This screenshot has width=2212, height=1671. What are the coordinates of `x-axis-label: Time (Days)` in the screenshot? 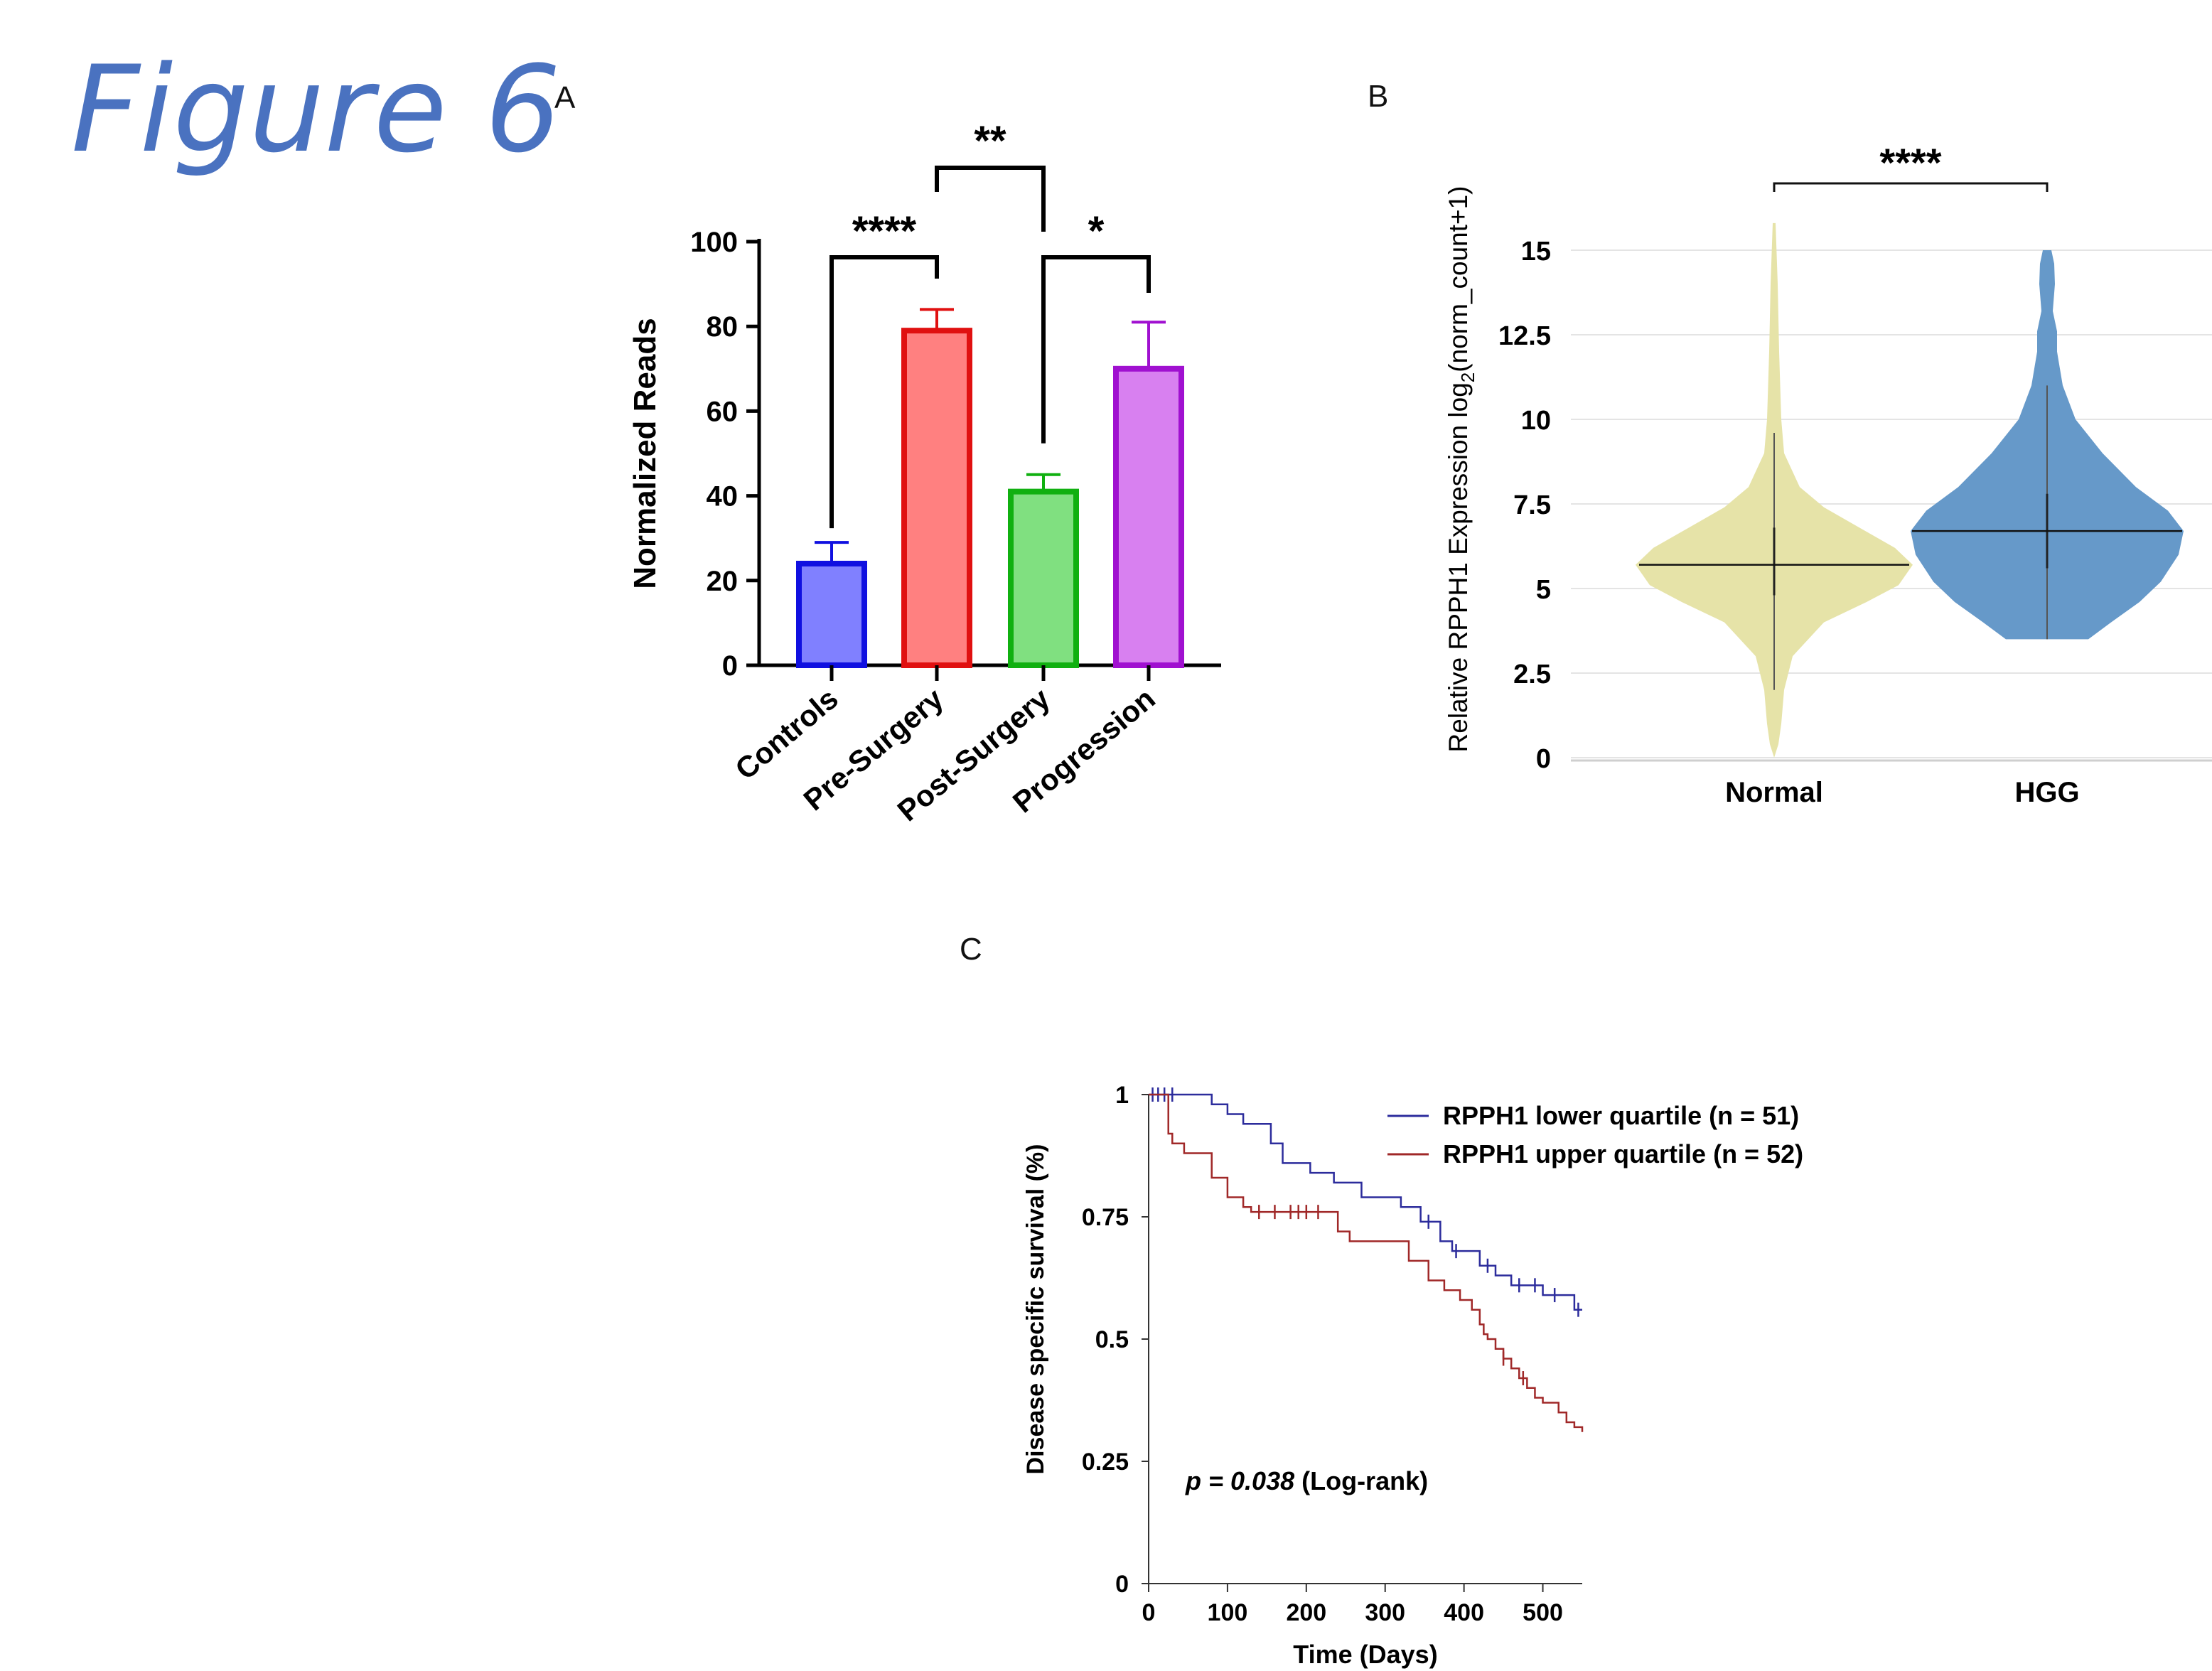 It's located at (1365, 1654).